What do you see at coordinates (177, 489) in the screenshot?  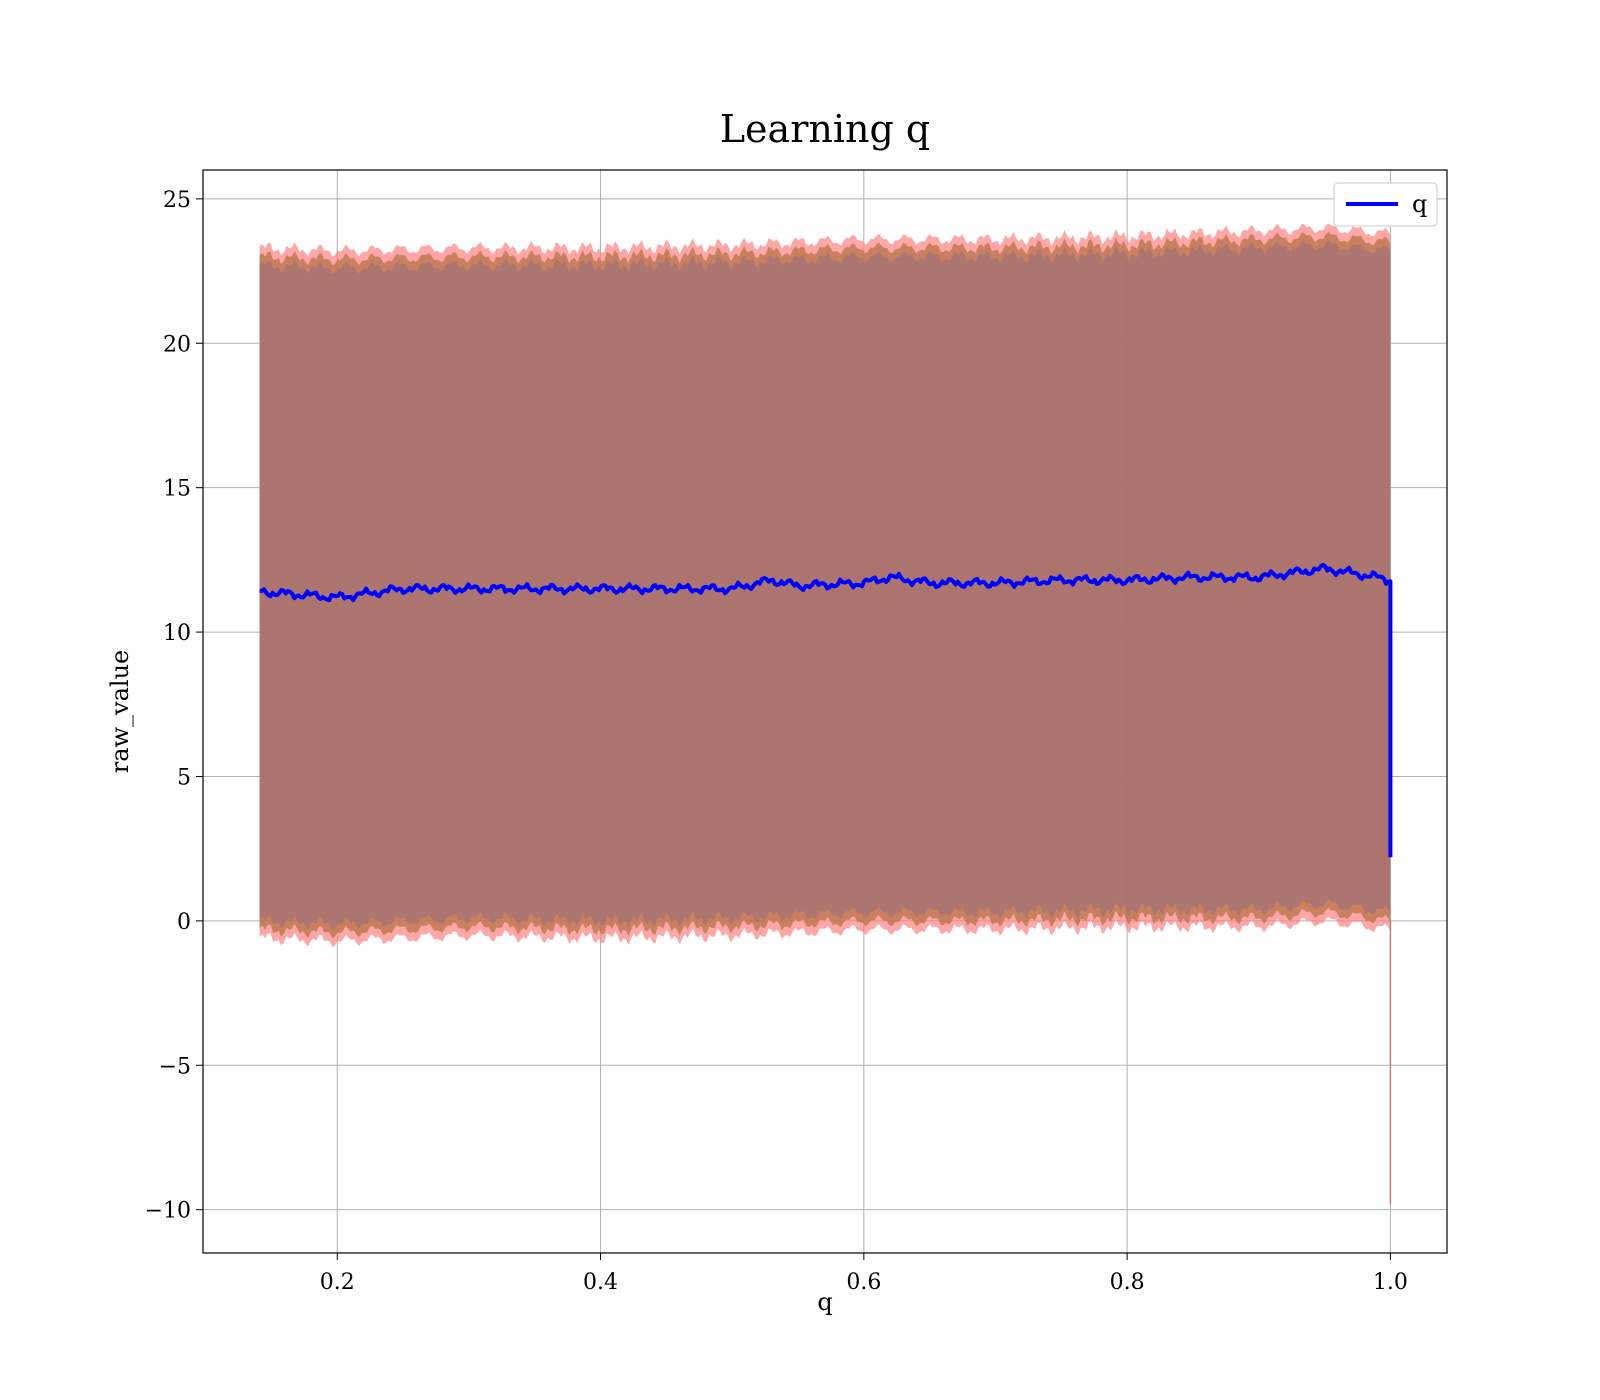 I see `y-tick-label: 15` at bounding box center [177, 489].